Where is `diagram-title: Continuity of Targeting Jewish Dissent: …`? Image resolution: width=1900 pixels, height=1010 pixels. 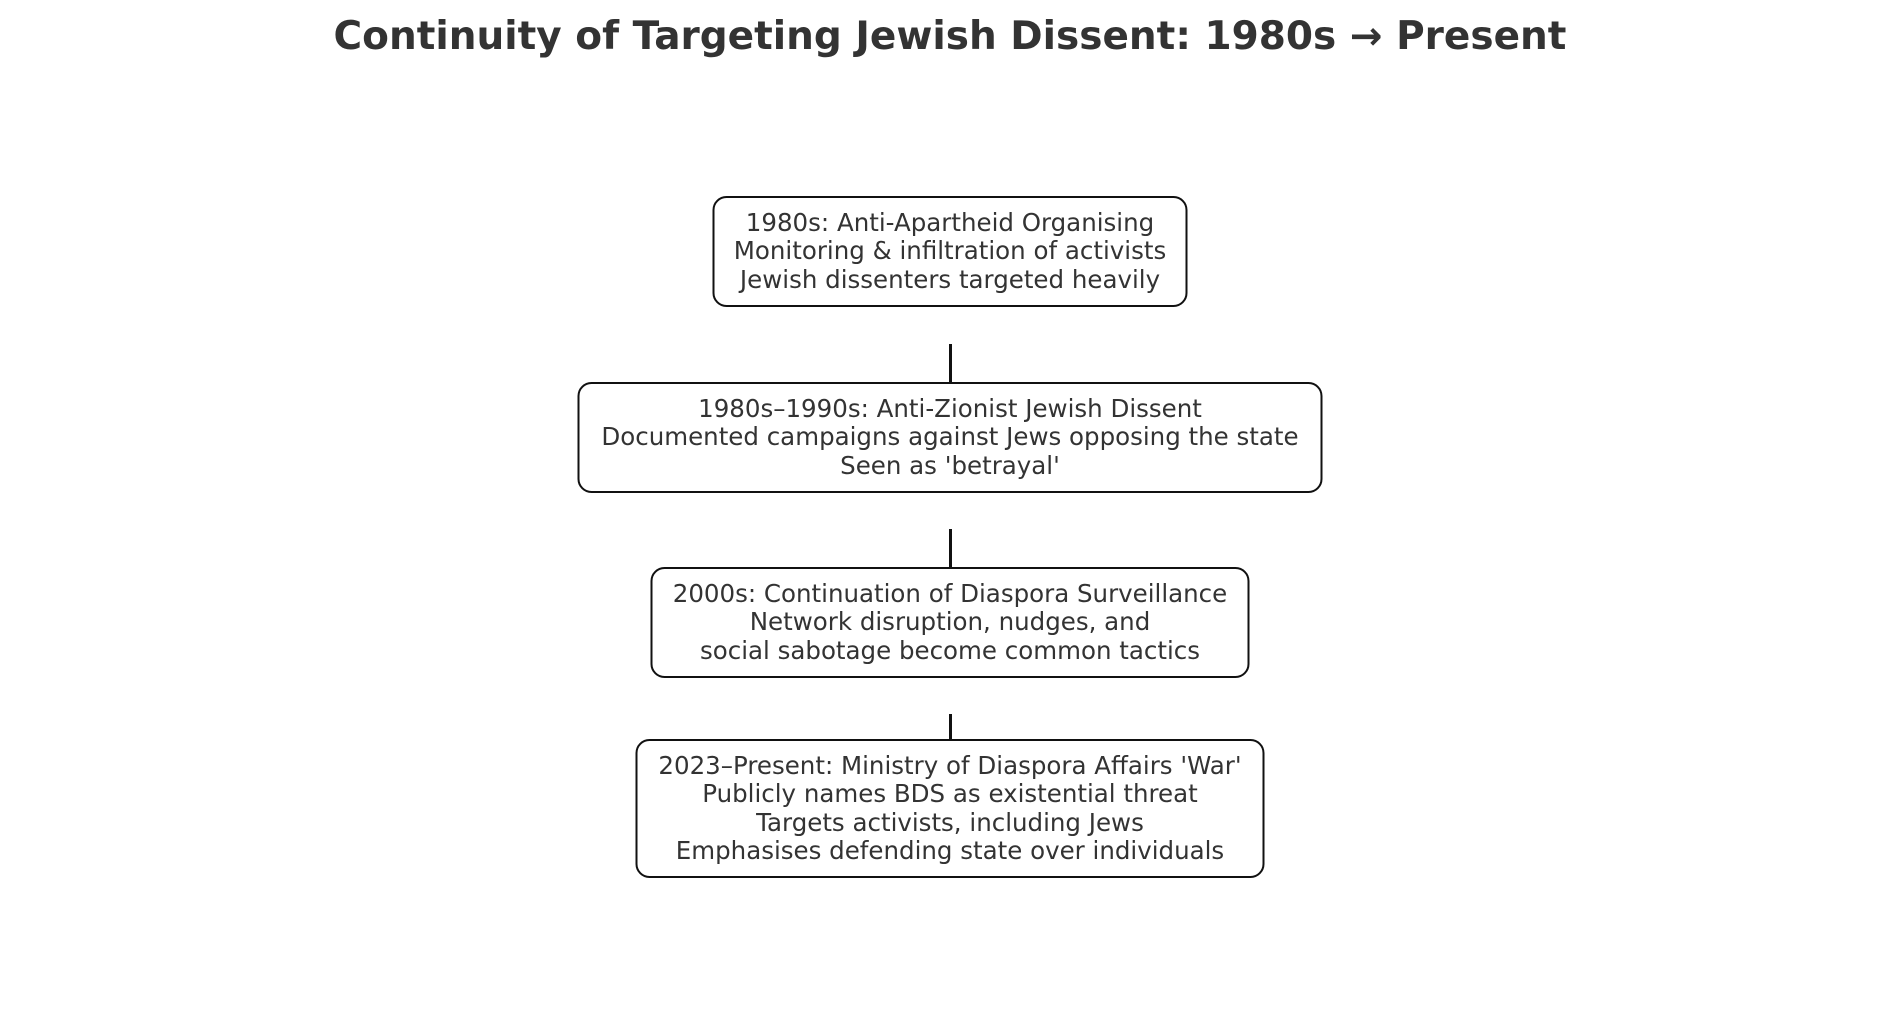 diagram-title: Continuity of Targeting Jewish Dissent: … is located at coordinates (950, 36).